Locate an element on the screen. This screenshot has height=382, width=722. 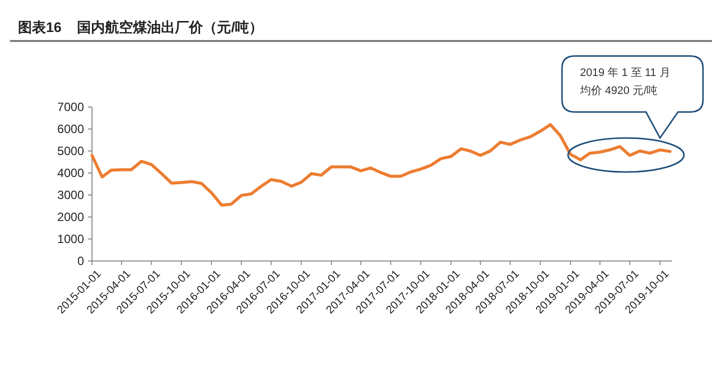
y-tick-label: 4000 is located at coordinates (70, 173).